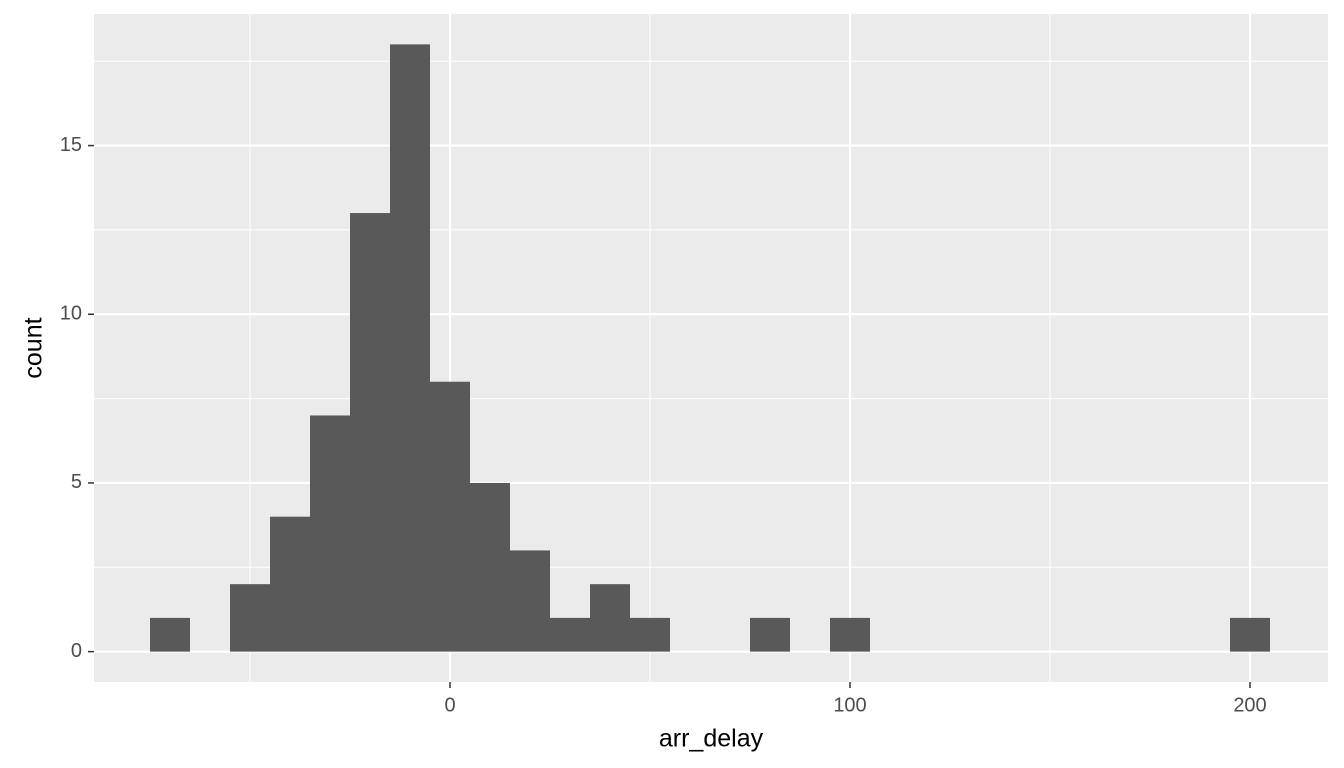  What do you see at coordinates (1249, 705) in the screenshot?
I see `x-tick-label: 200` at bounding box center [1249, 705].